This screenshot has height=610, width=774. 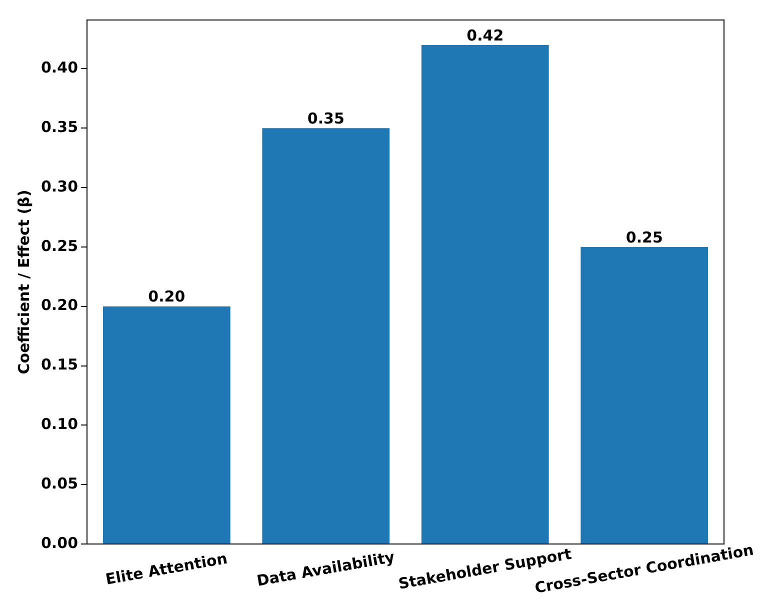 What do you see at coordinates (59, 543) in the screenshot?
I see `y-tick-label: 0.00` at bounding box center [59, 543].